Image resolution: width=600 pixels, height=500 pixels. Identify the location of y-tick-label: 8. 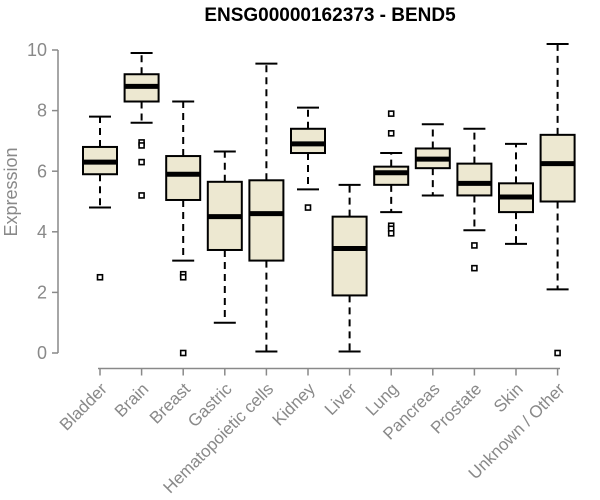
(42, 111).